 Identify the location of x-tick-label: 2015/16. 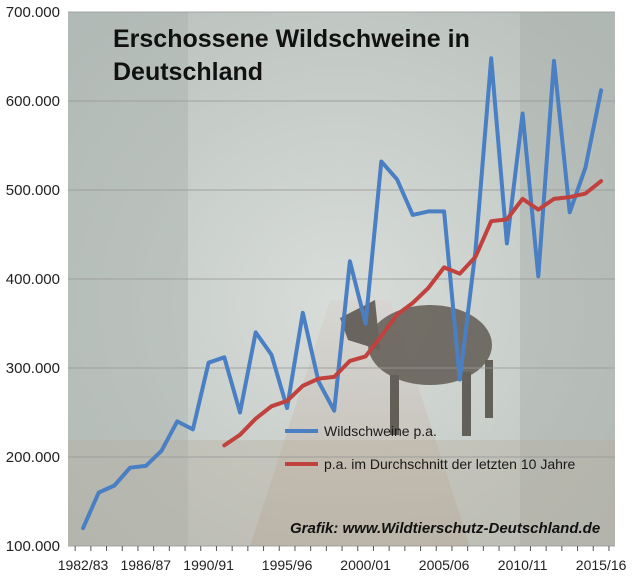
(601, 565).